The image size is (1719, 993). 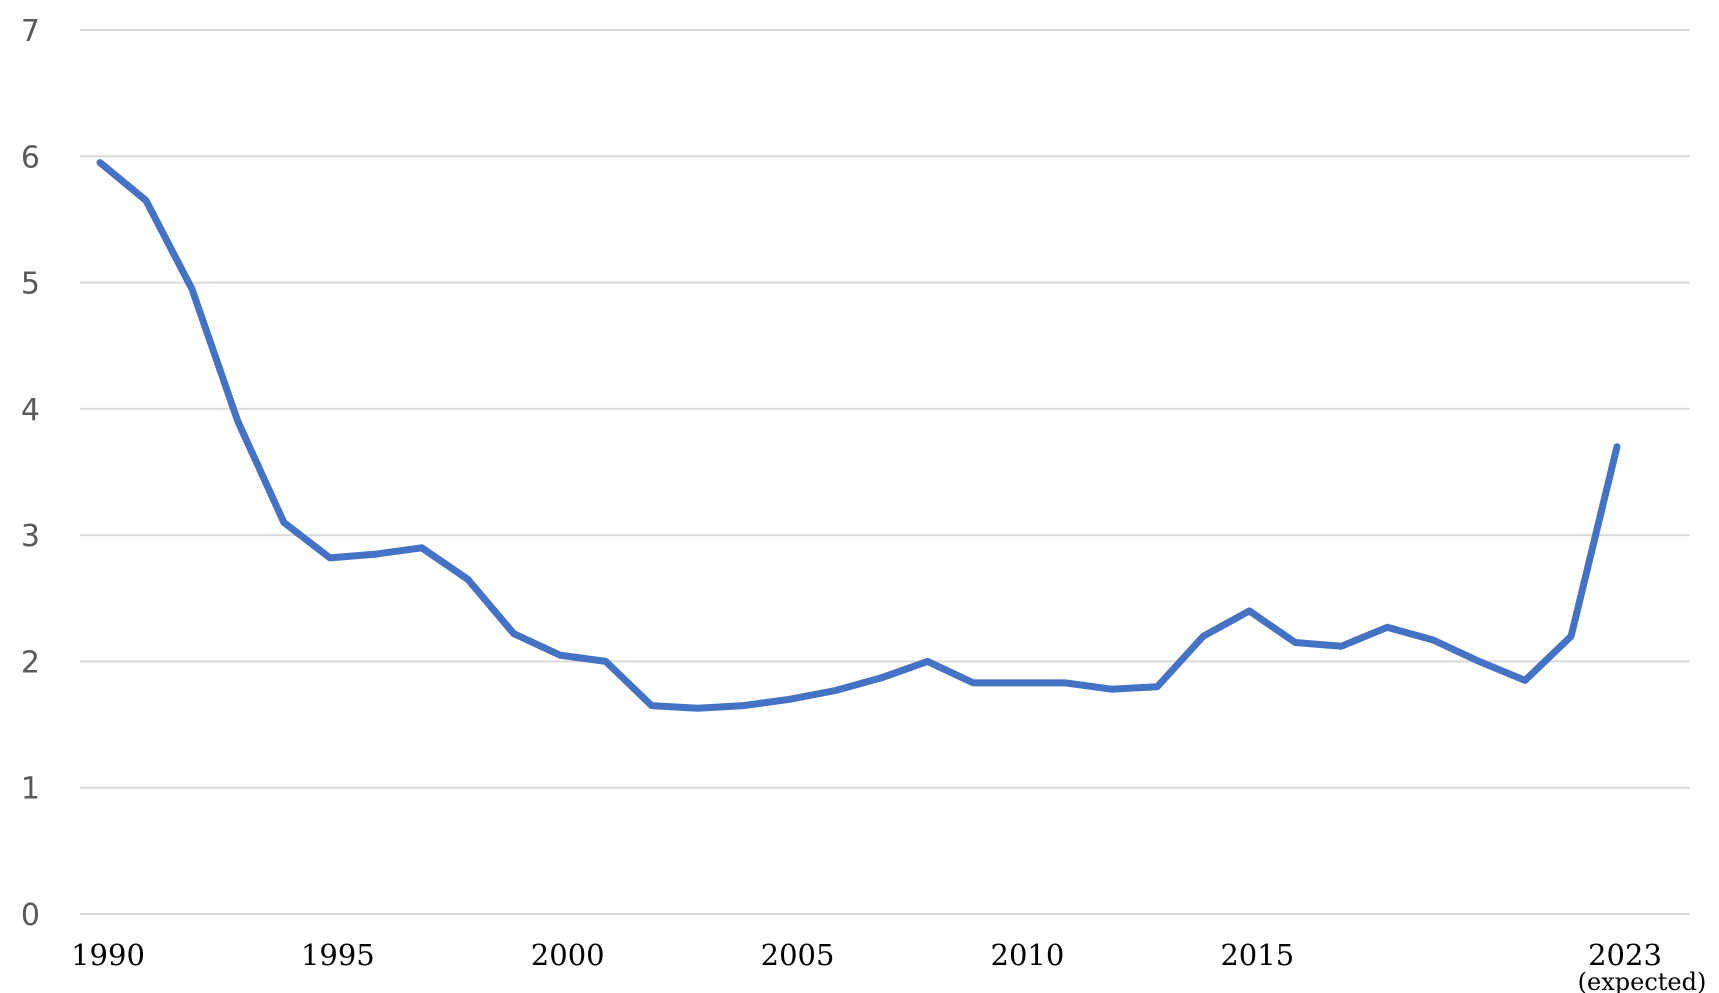 I want to click on x-tick-label: 1990, so click(x=108, y=955).